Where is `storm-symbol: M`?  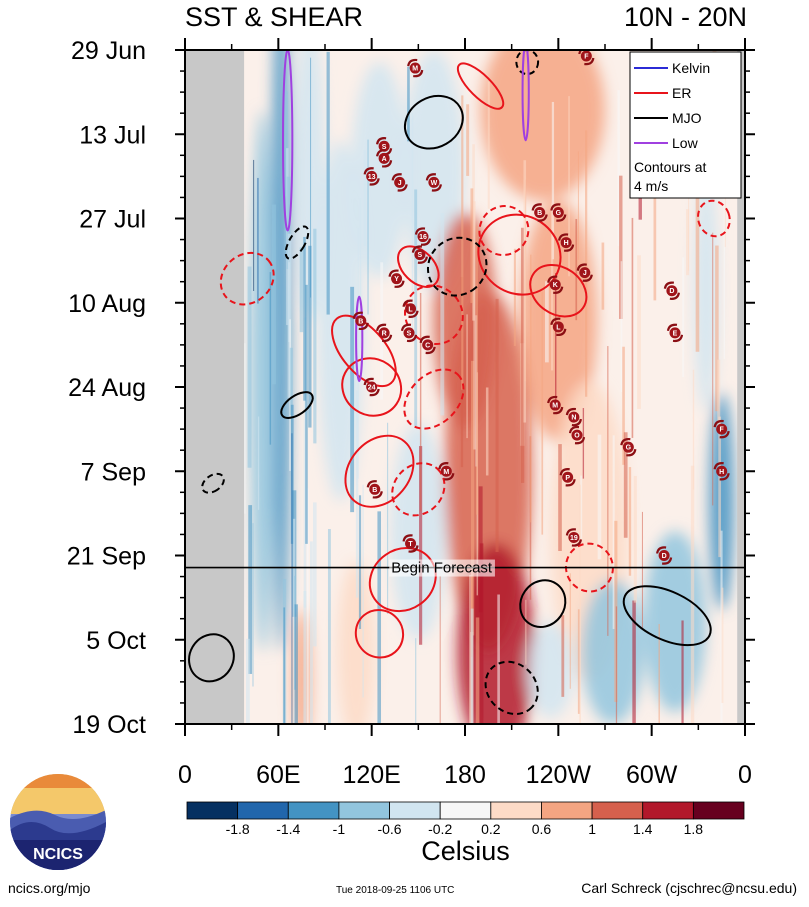
storm-symbol: M is located at coordinates (555, 405).